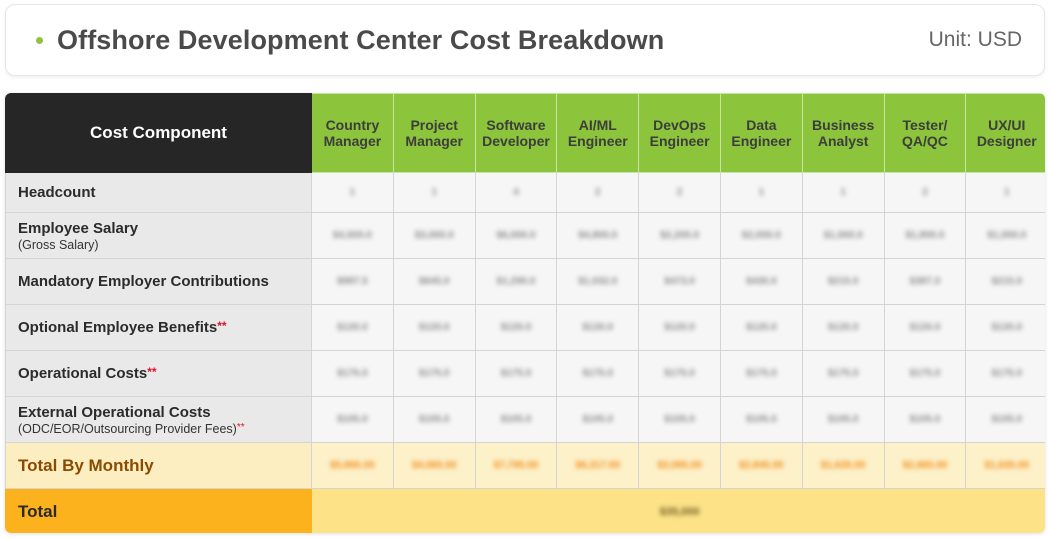  Describe the element at coordinates (761, 465) in the screenshot. I see `table-cell: $2,845.00` at that location.